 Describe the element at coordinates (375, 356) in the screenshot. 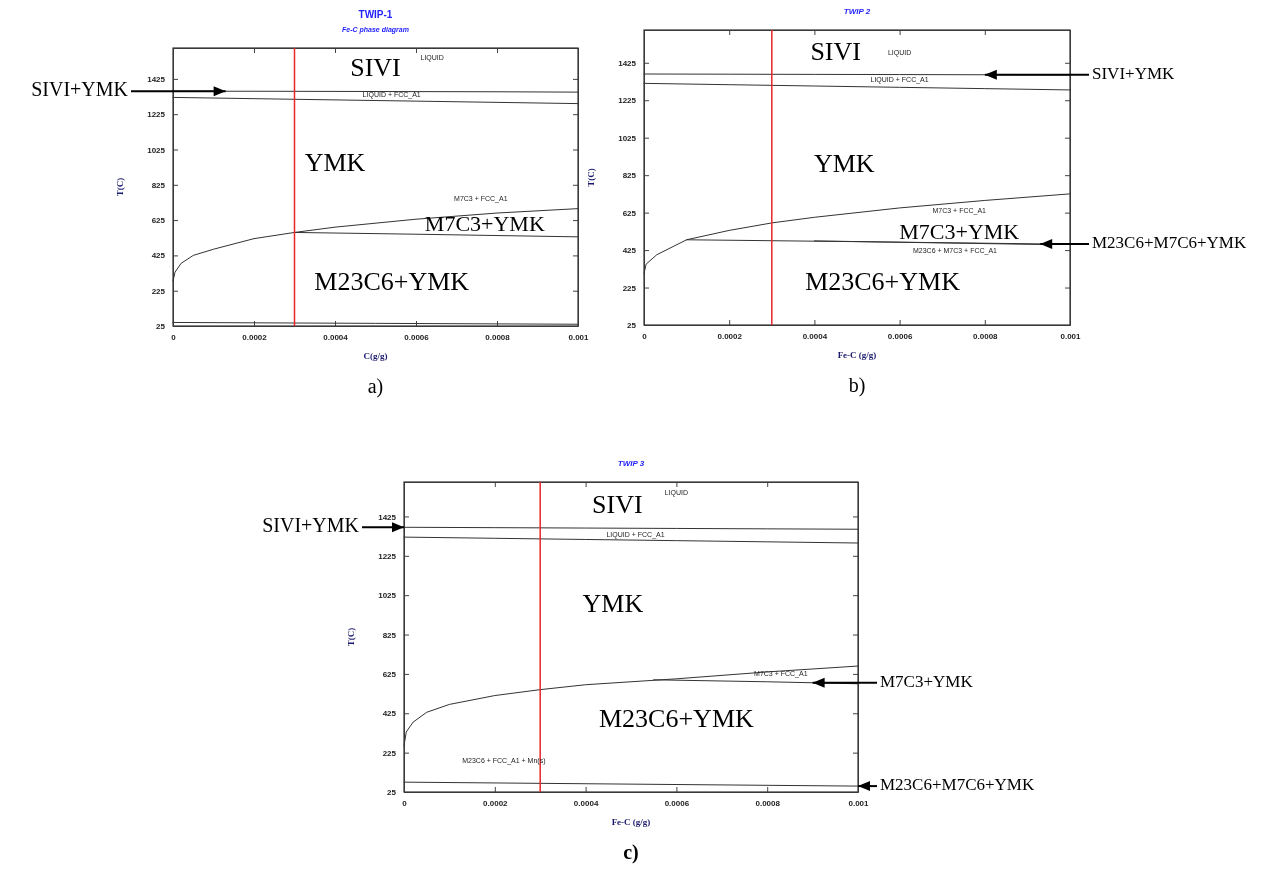

I see `x-axis-title: C(g/g)` at that location.